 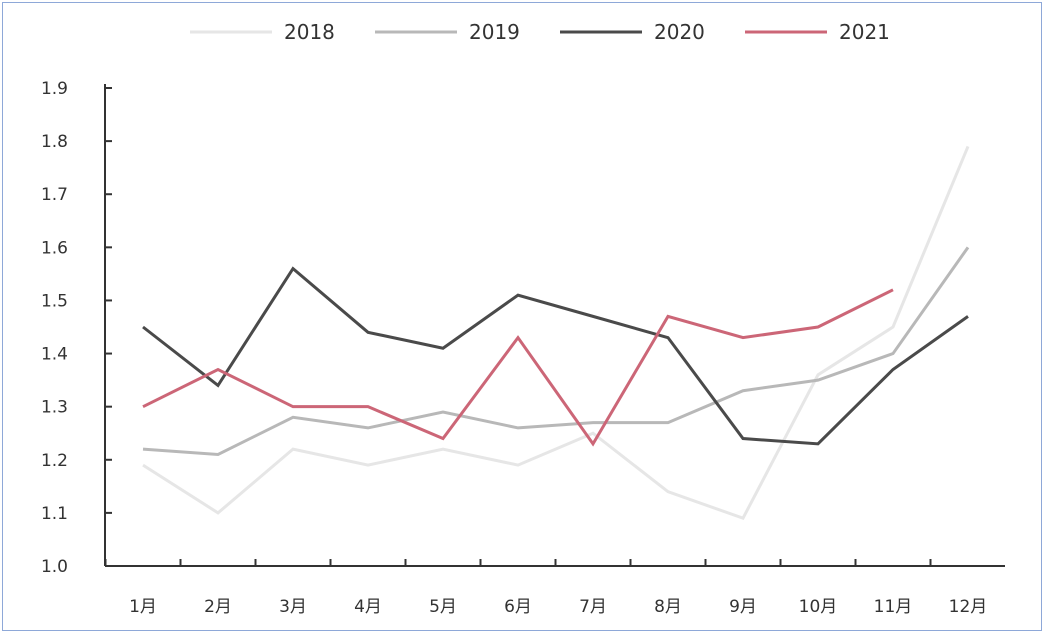 What do you see at coordinates (518, 607) in the screenshot?
I see `x-tick-label: 6月` at bounding box center [518, 607].